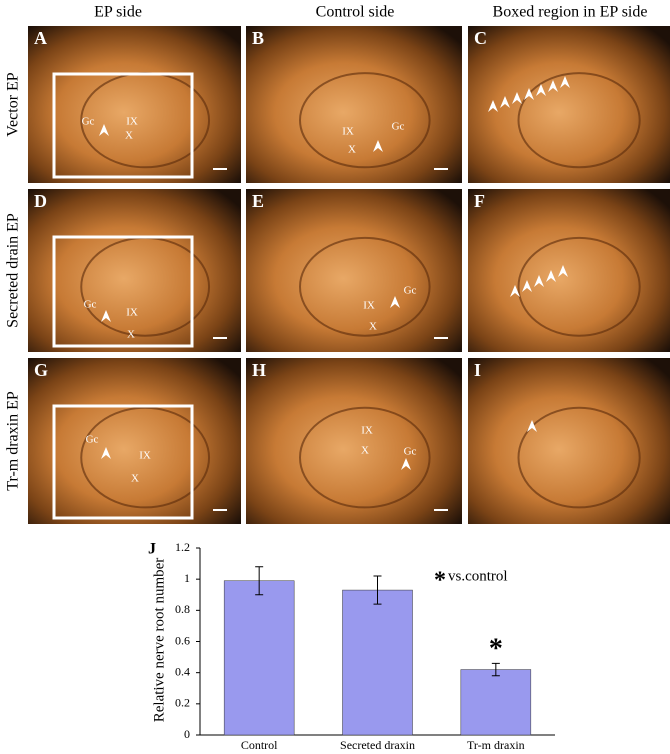 This screenshot has height=754, width=670. What do you see at coordinates (477, 370) in the screenshot?
I see `panel-letter: I` at bounding box center [477, 370].